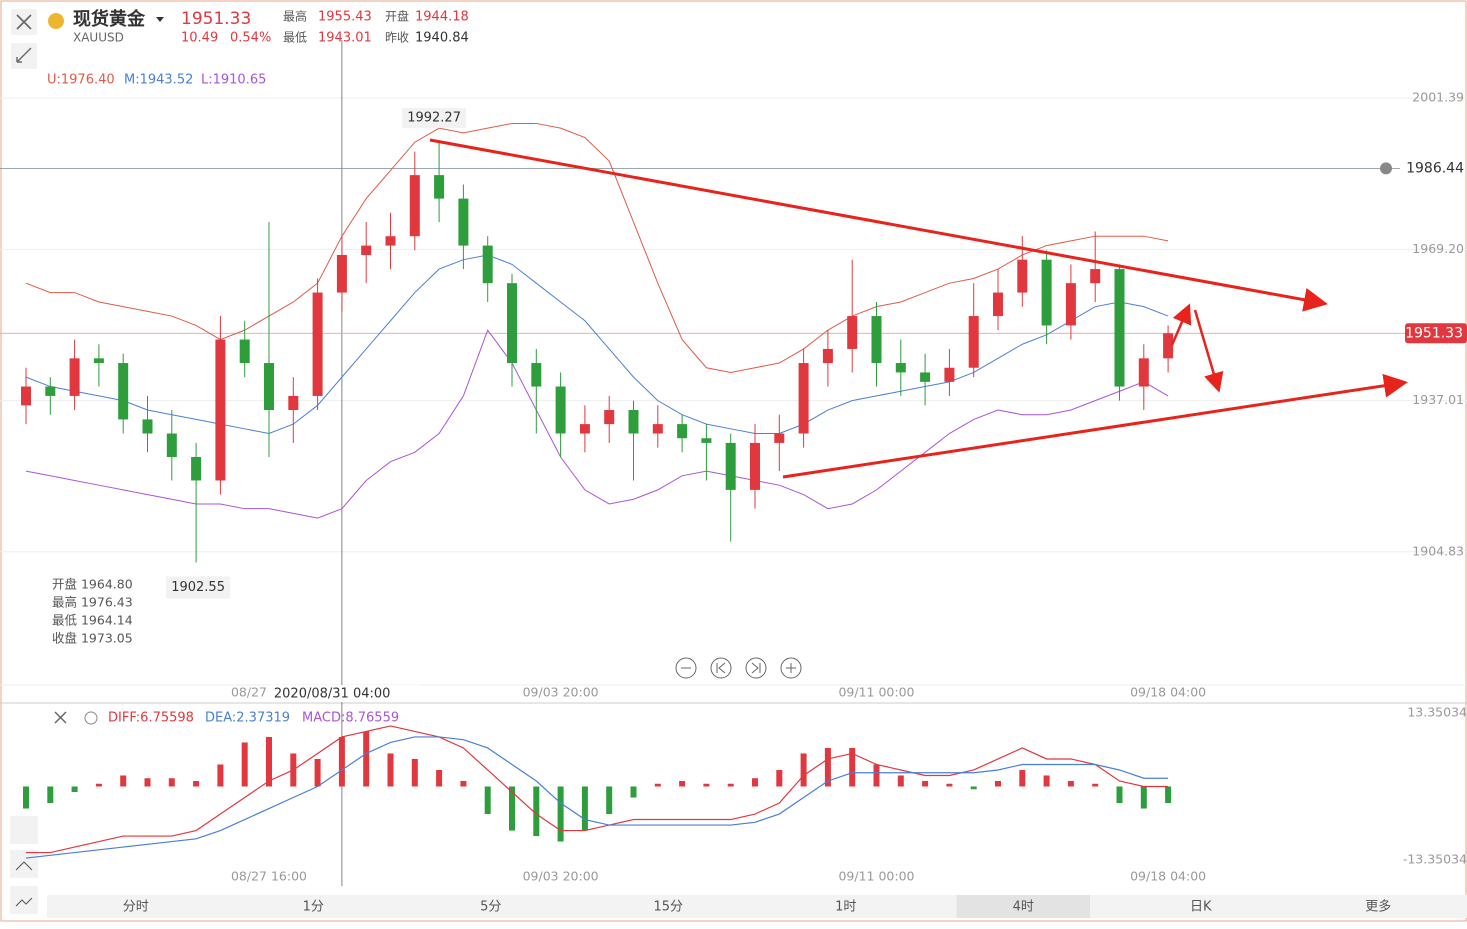  I want to click on value: 1940.84, so click(442, 38).